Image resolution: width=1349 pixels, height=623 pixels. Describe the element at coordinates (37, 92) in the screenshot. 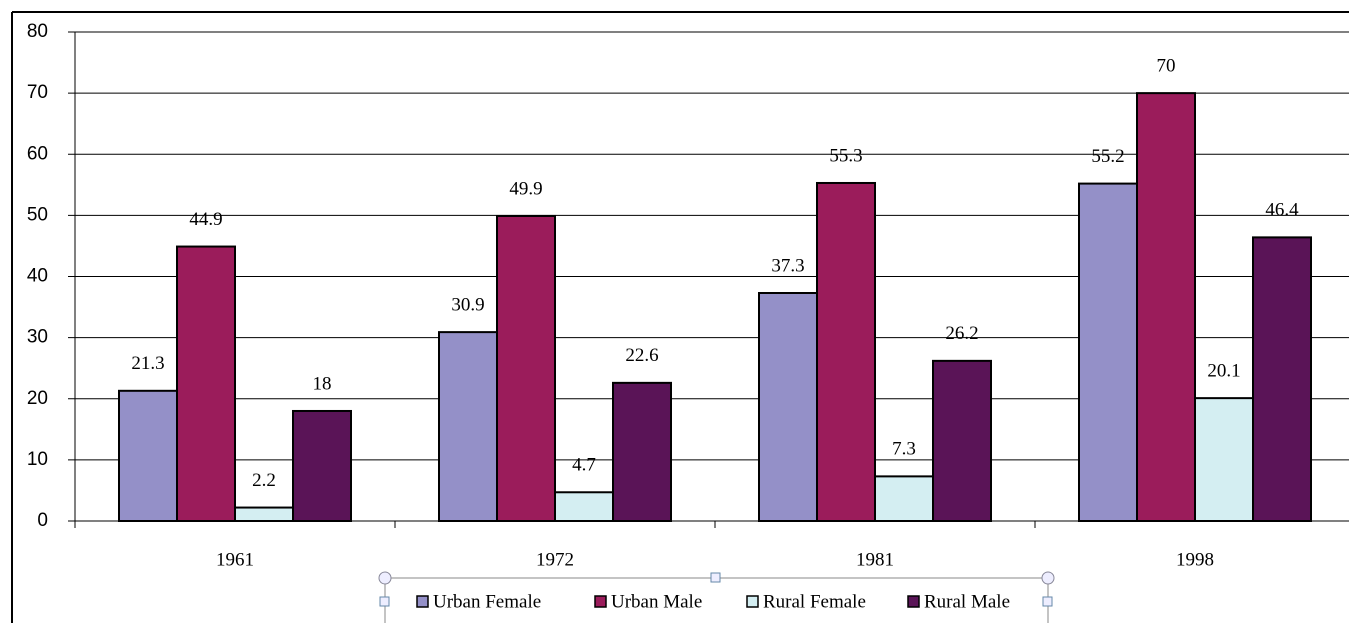

I see `y-tick-label: 70` at that location.